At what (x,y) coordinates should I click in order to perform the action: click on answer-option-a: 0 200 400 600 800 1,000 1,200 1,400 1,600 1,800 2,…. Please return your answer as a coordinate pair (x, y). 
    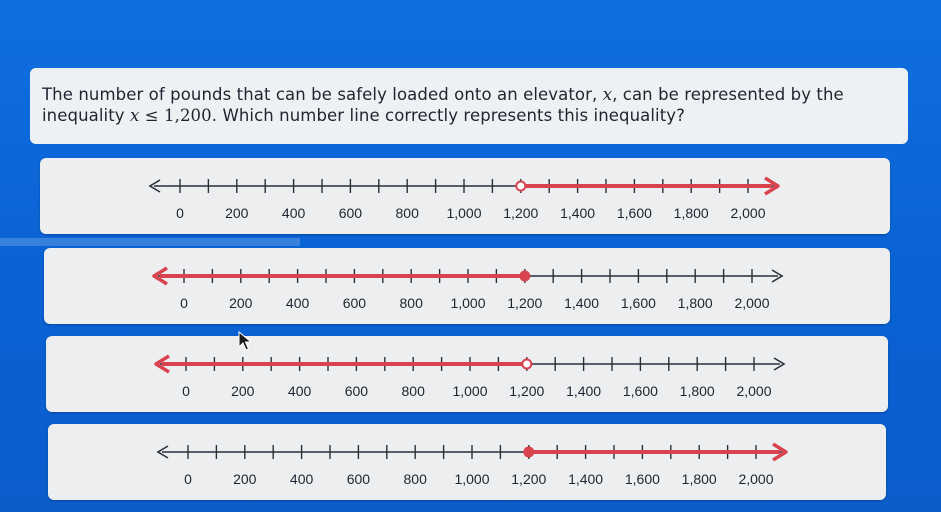
    Looking at the image, I should click on (465, 196).